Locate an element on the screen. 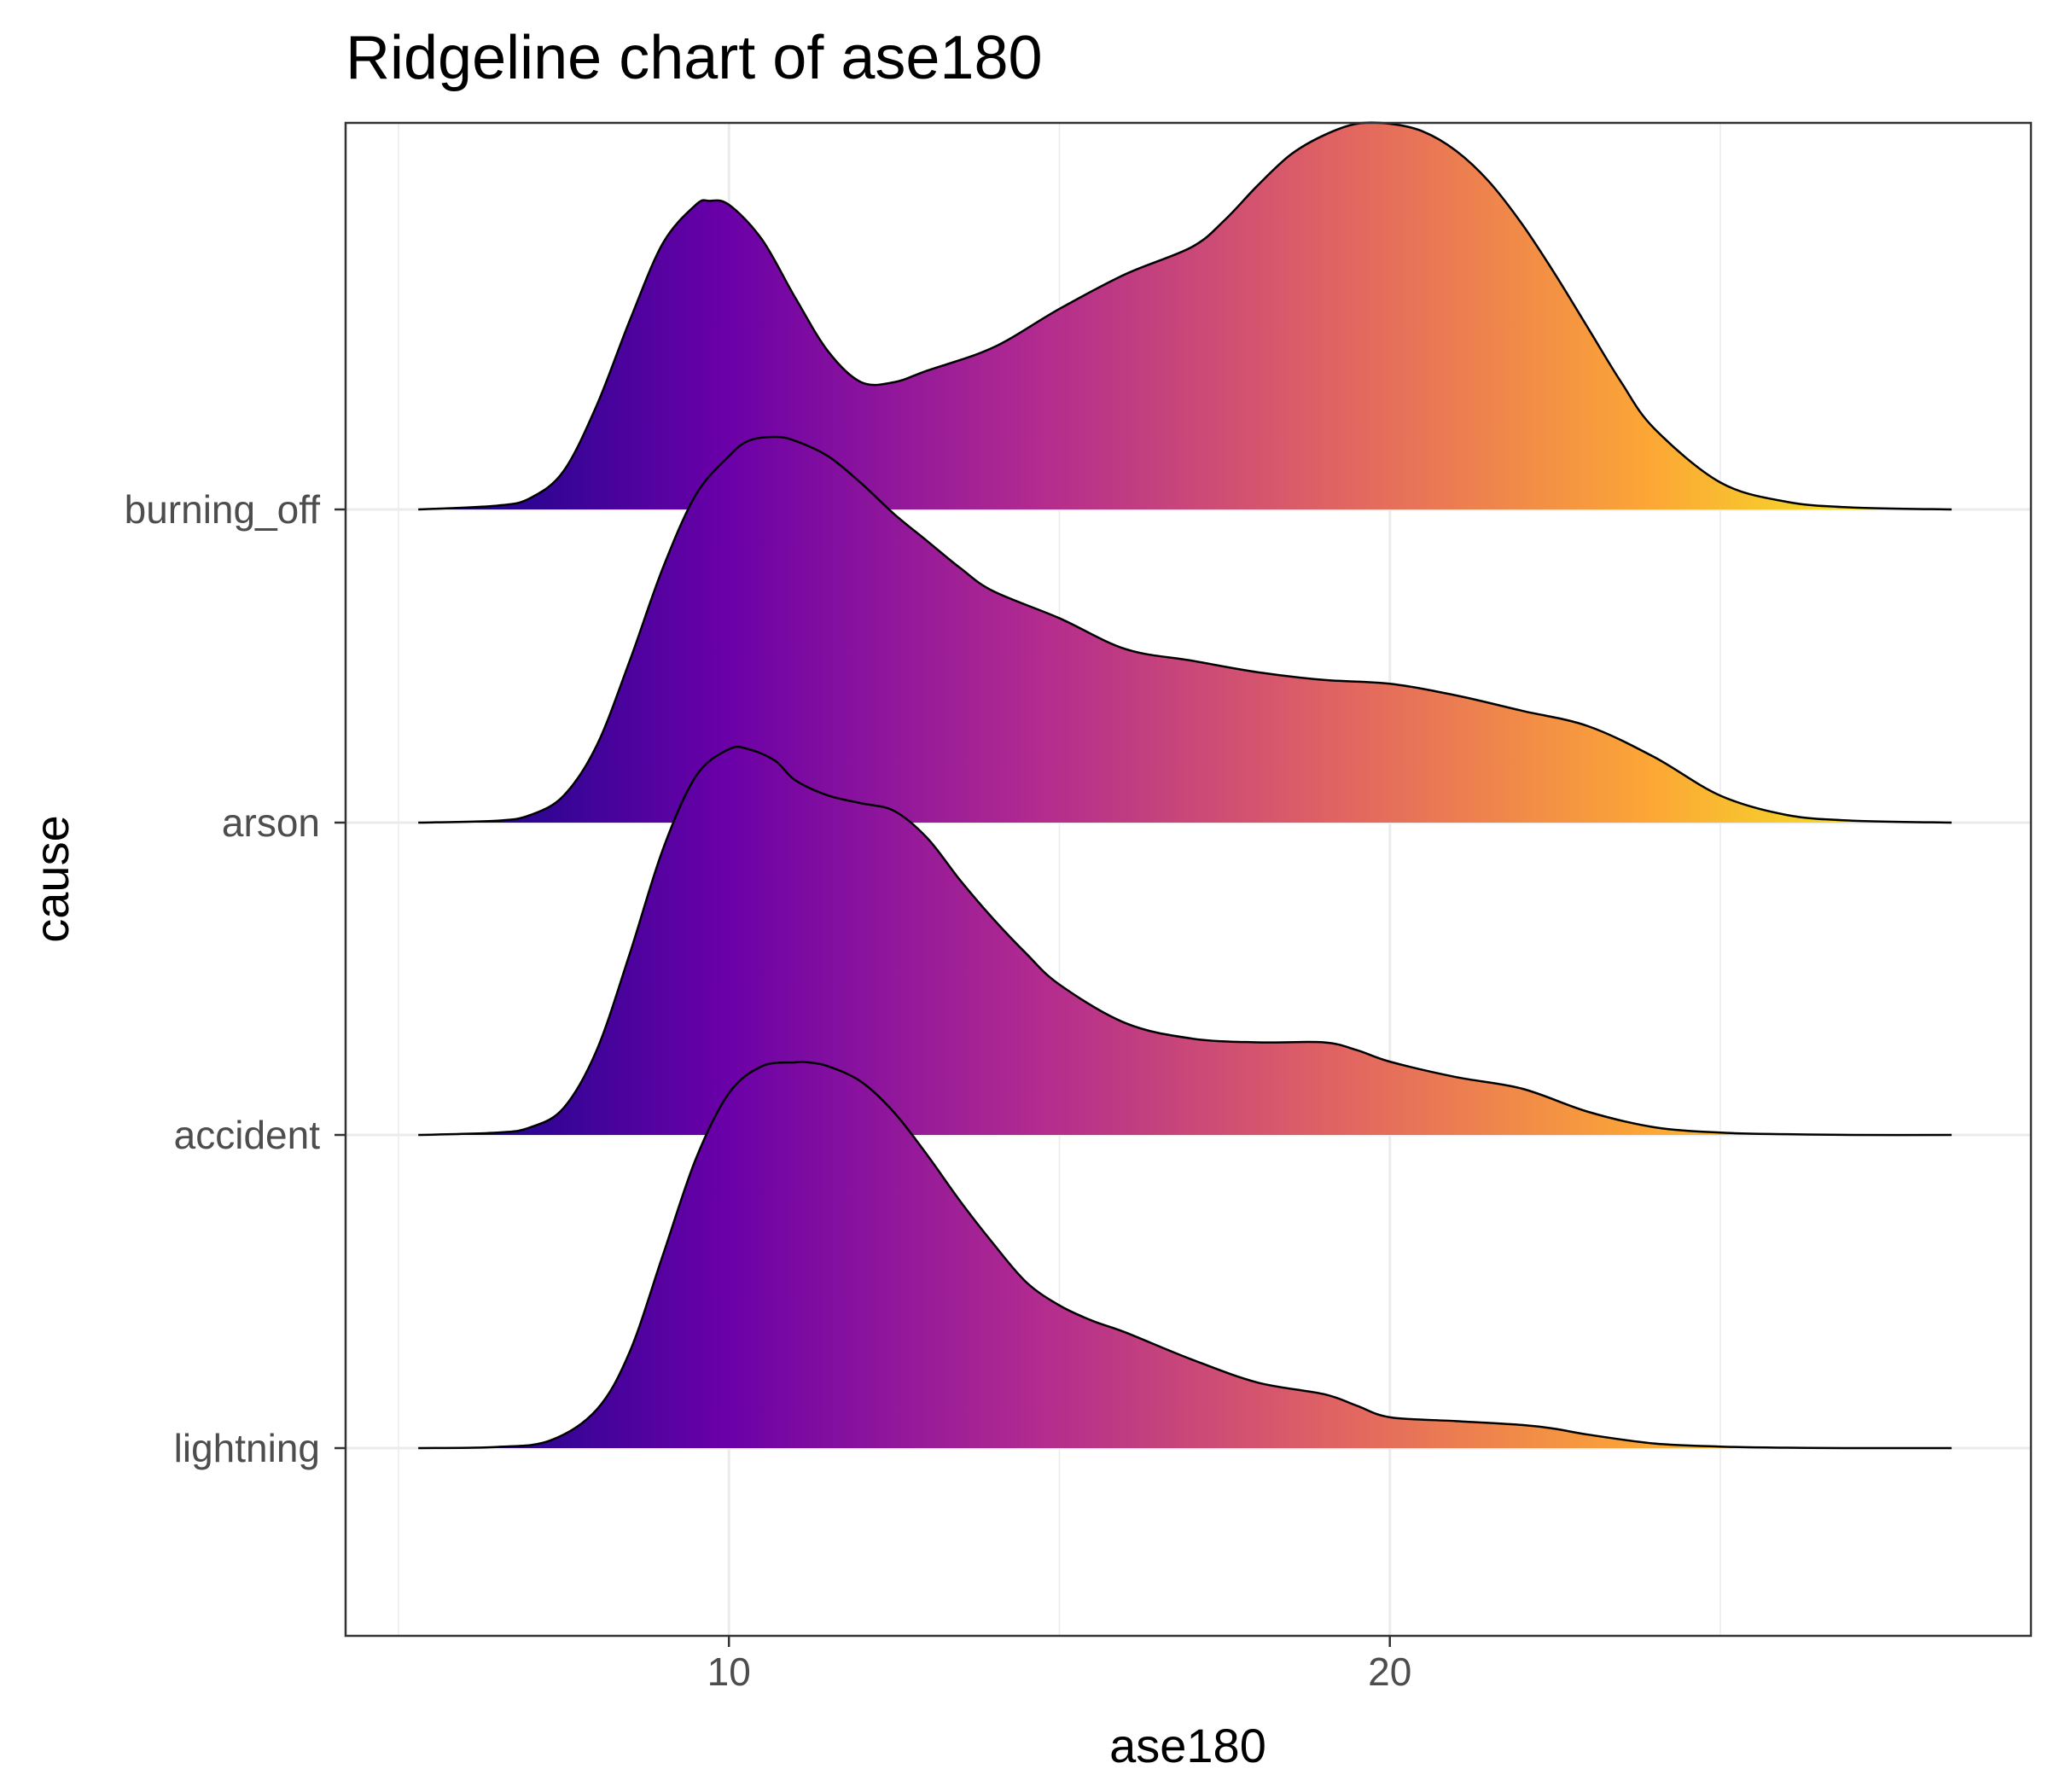 This screenshot has width=2048, height=1792. chart-title: Ridgeline chart of ase180 is located at coordinates (694, 58).